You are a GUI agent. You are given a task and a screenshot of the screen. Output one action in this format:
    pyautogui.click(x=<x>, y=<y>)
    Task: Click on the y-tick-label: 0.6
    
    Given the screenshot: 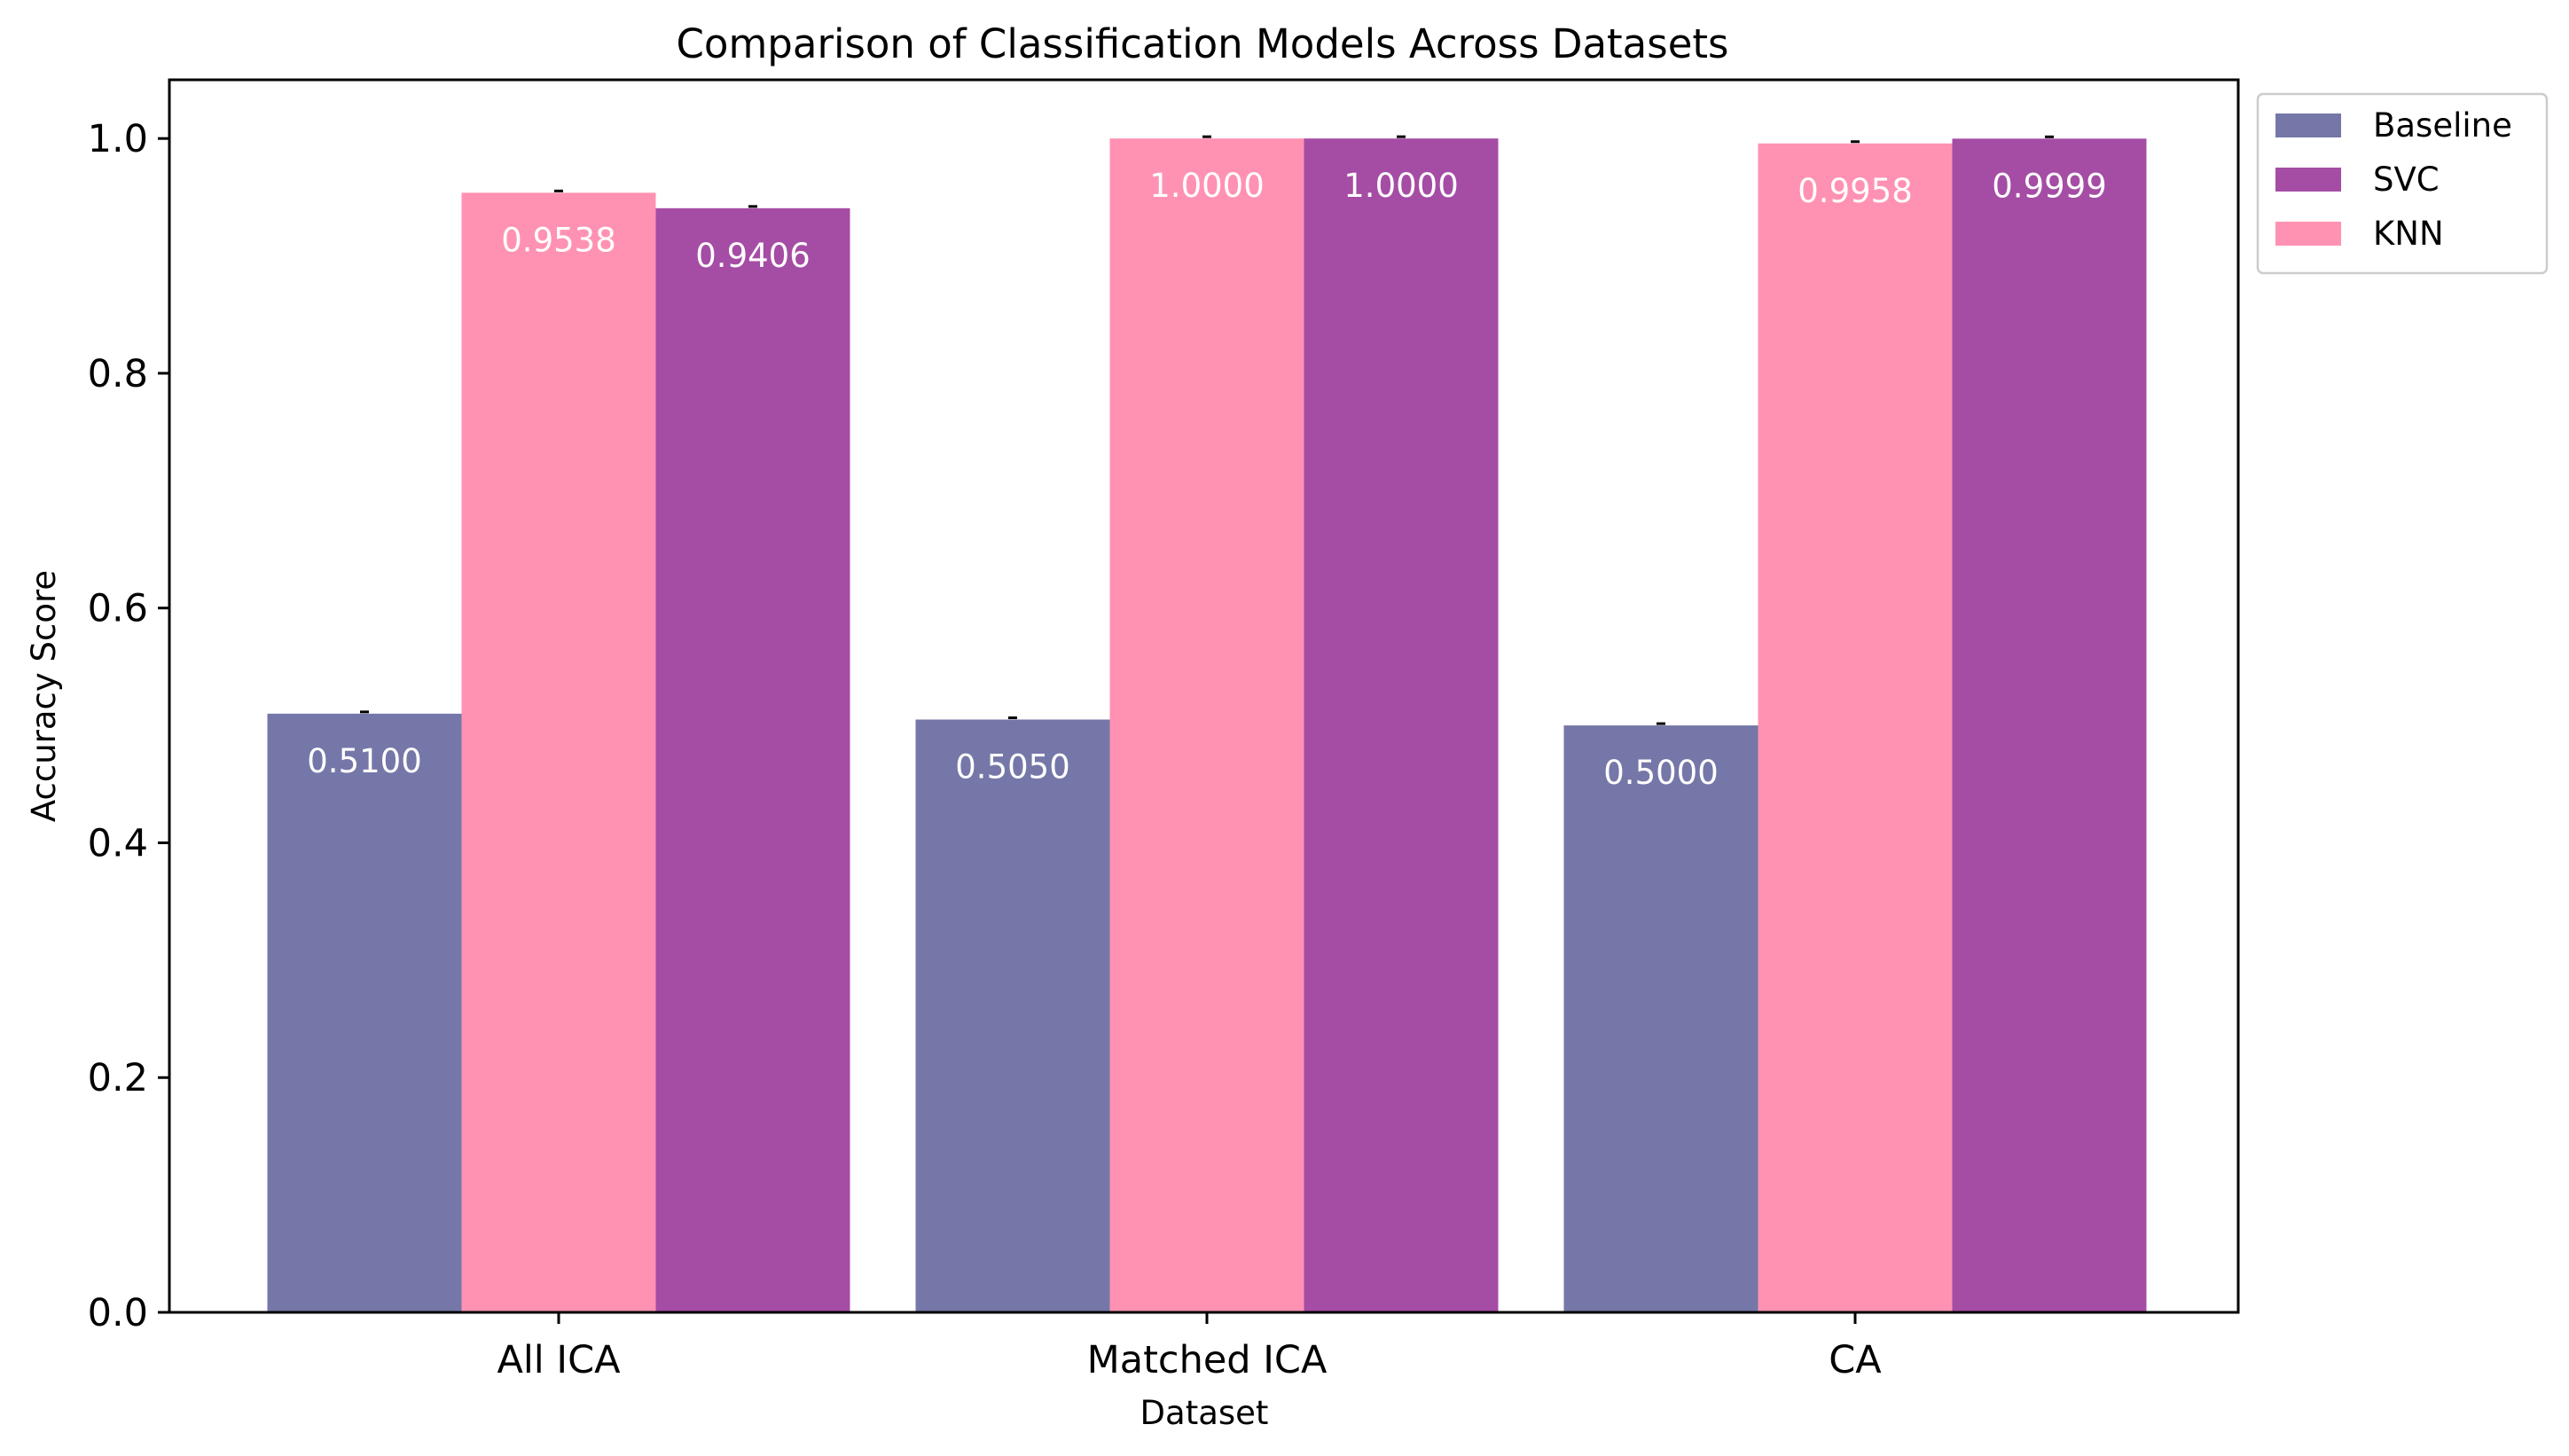 What is the action you would take?
    pyautogui.click(x=118, y=609)
    